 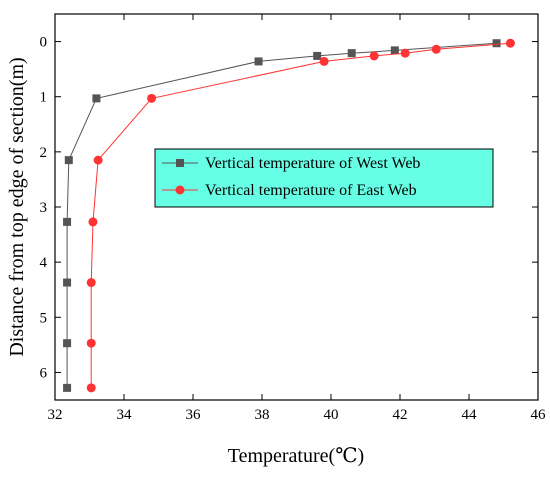 What do you see at coordinates (539, 415) in the screenshot?
I see `x-tick-label: 46` at bounding box center [539, 415].